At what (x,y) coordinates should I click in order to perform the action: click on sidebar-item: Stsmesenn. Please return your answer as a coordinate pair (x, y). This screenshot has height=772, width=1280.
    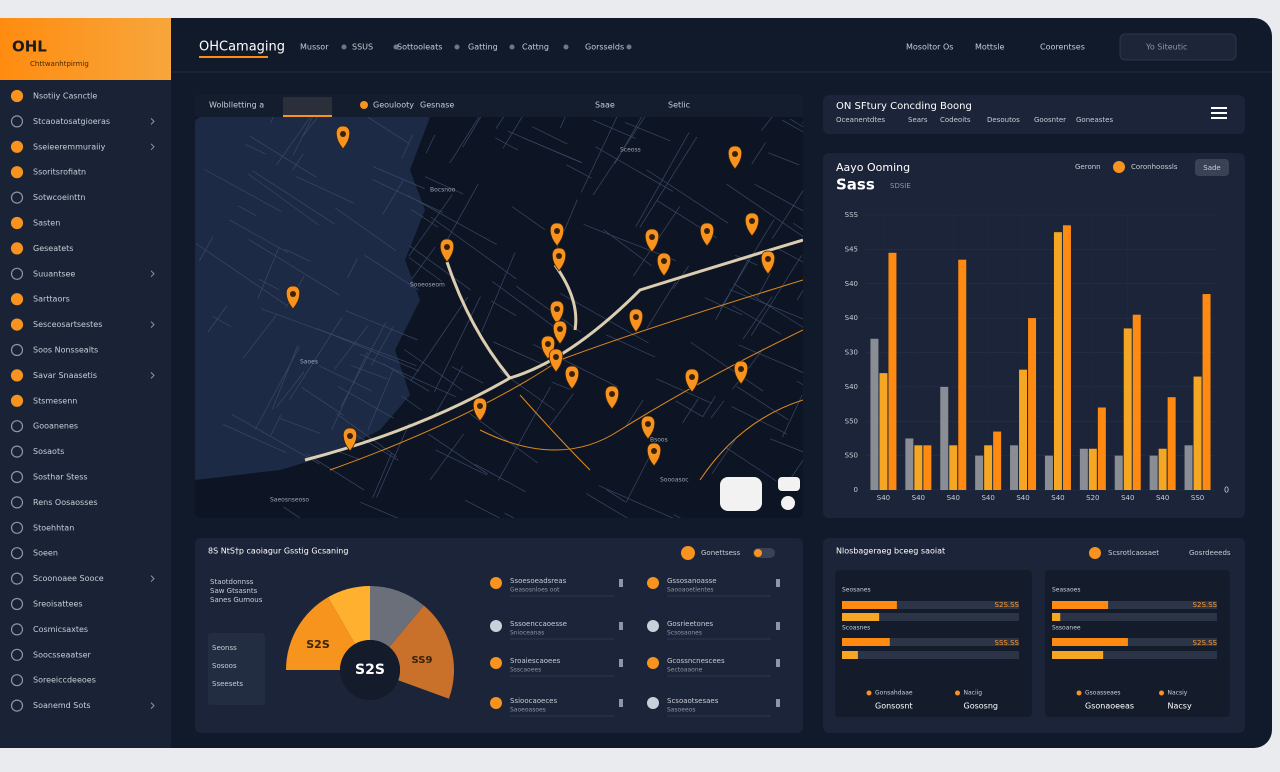
    Looking at the image, I should click on (55, 400).